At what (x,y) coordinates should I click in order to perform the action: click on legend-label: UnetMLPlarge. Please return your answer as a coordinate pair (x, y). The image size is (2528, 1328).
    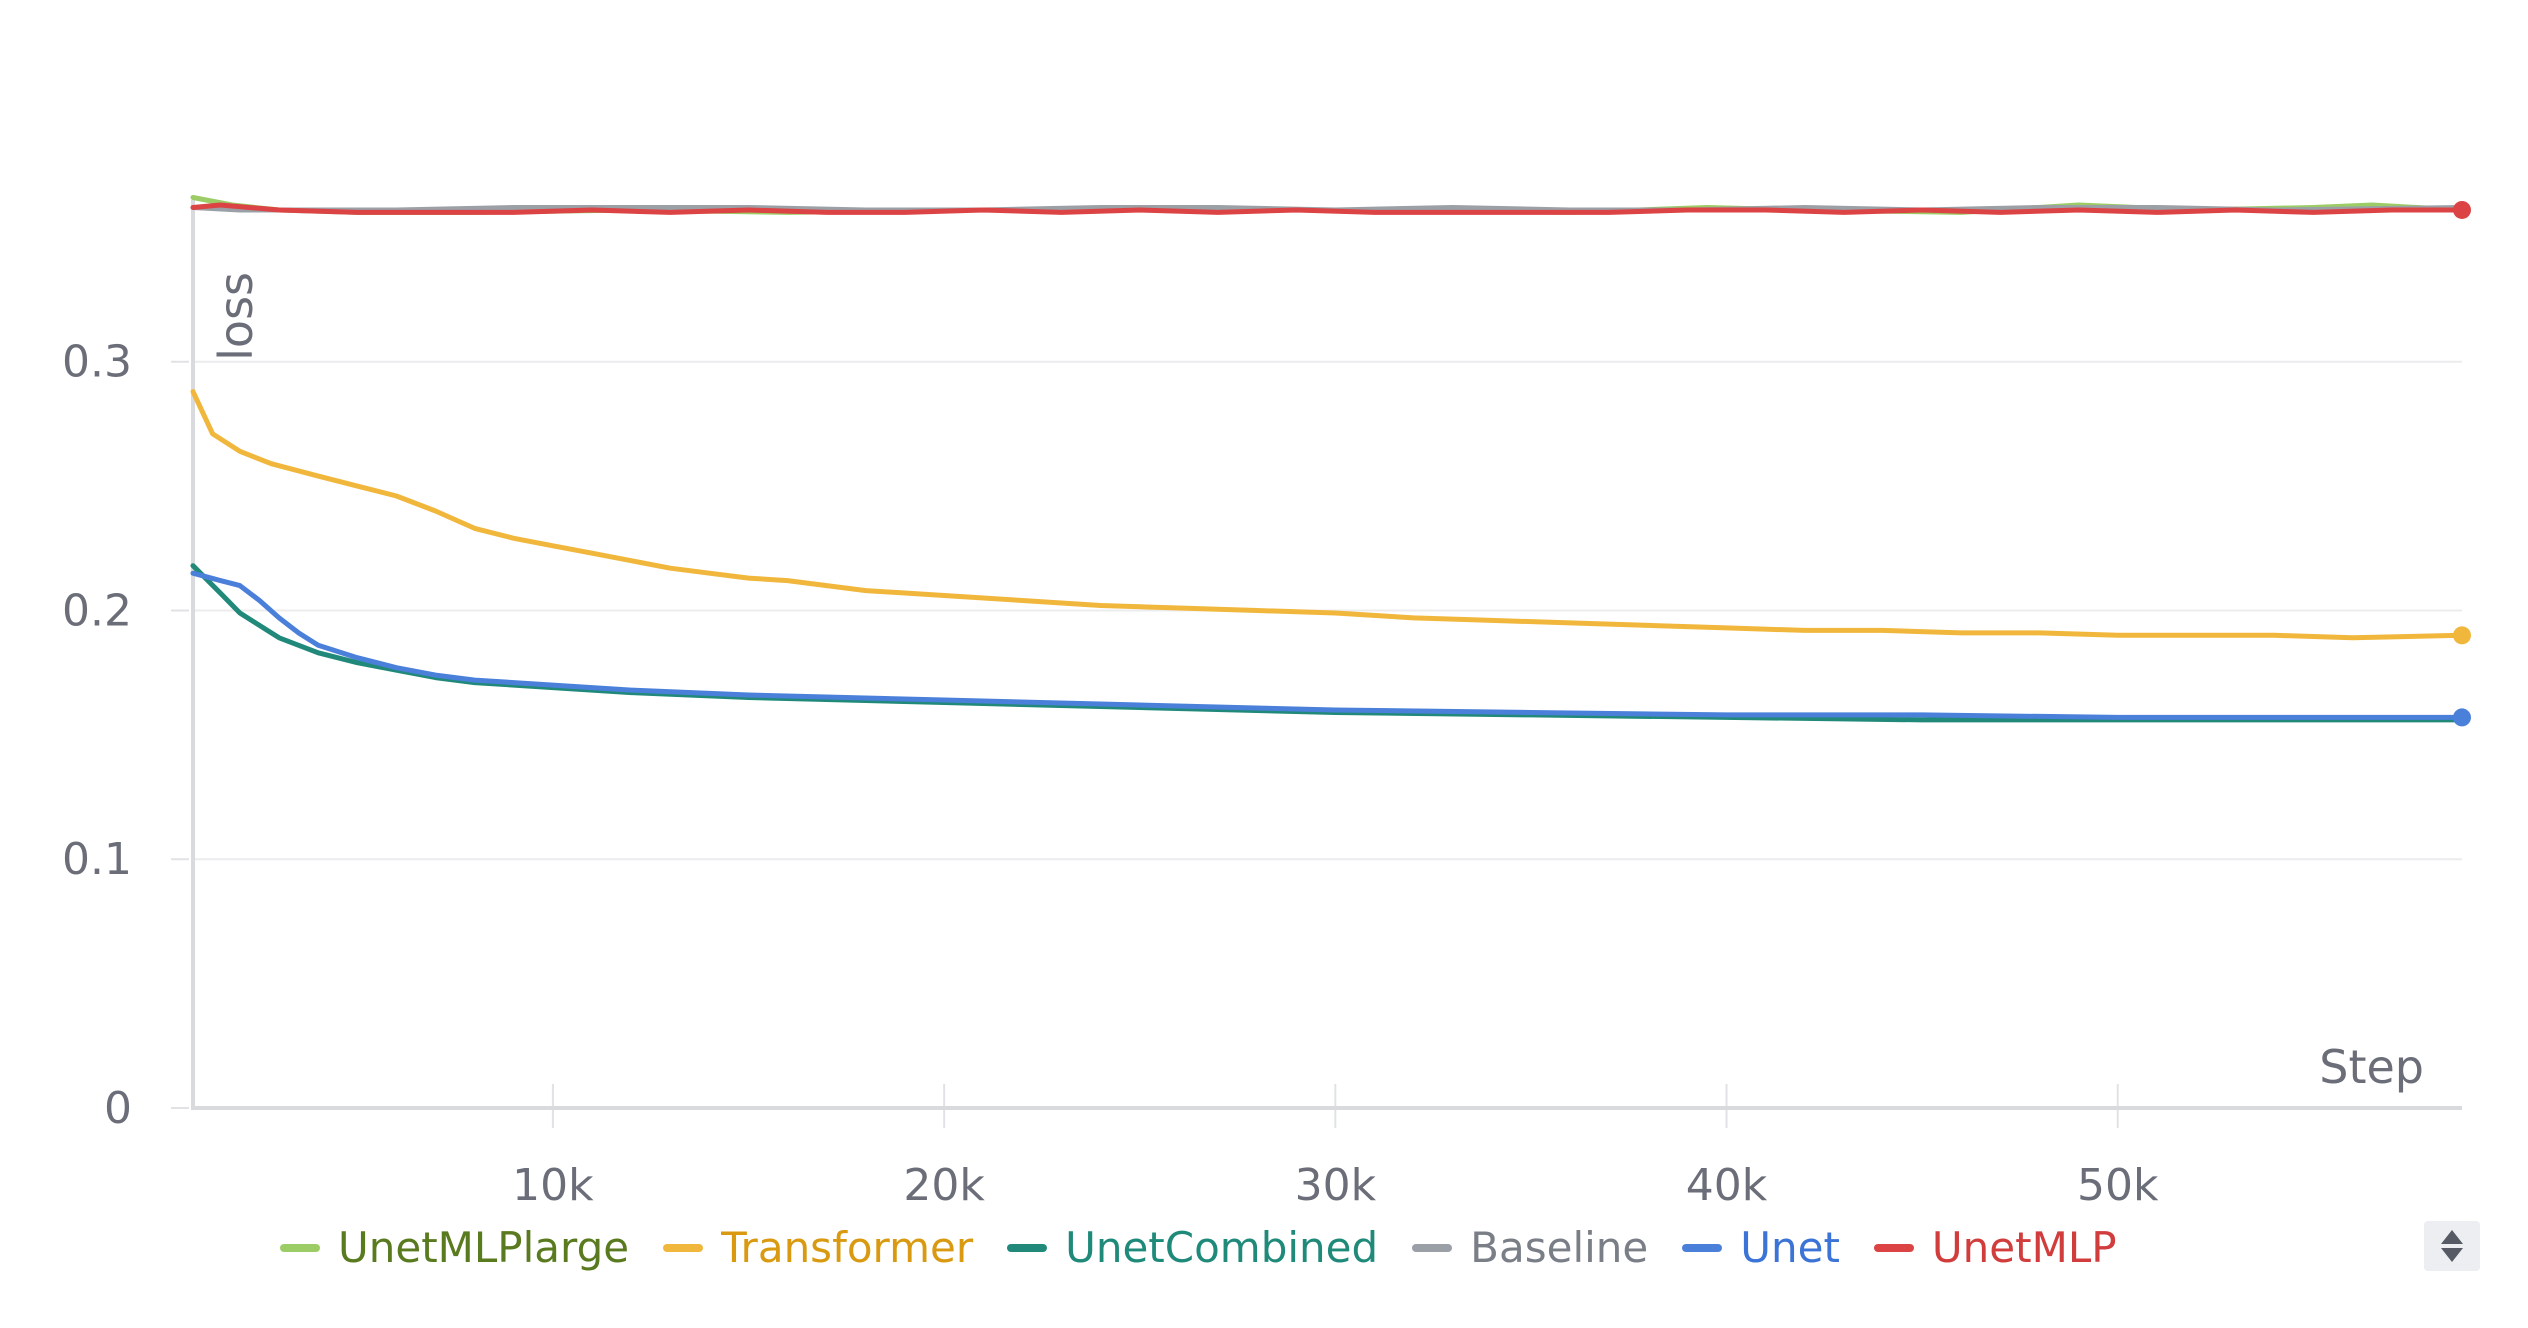
    Looking at the image, I should click on (484, 1247).